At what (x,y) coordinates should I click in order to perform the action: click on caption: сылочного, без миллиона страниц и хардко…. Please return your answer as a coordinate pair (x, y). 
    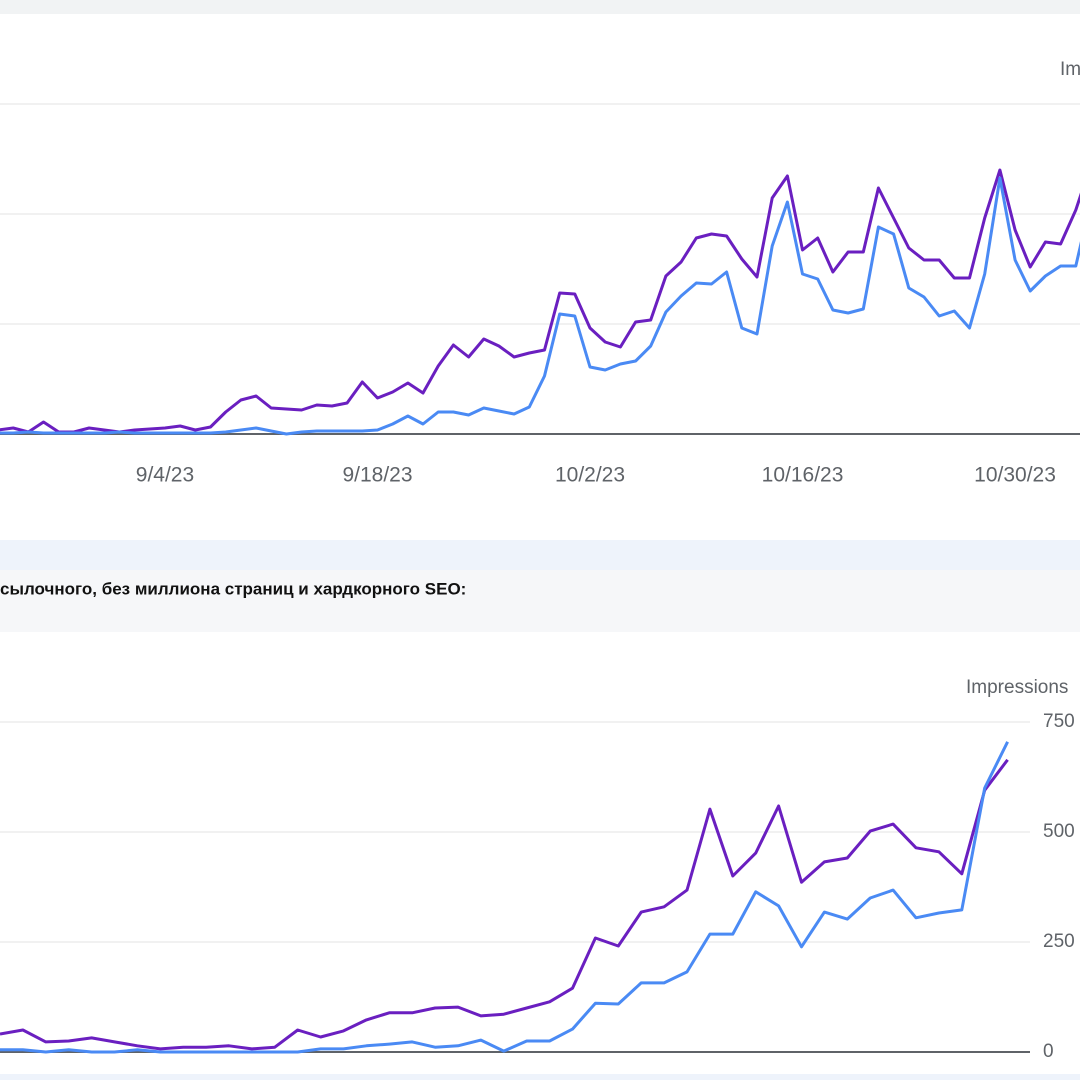
    Looking at the image, I should click on (233, 588).